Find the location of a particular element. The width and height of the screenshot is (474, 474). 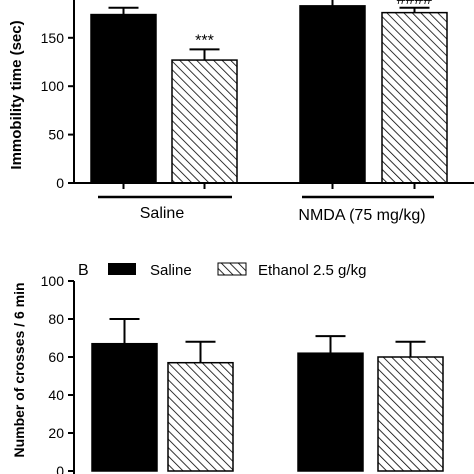

panel-a-significance-label: #### is located at coordinates (415, 4).